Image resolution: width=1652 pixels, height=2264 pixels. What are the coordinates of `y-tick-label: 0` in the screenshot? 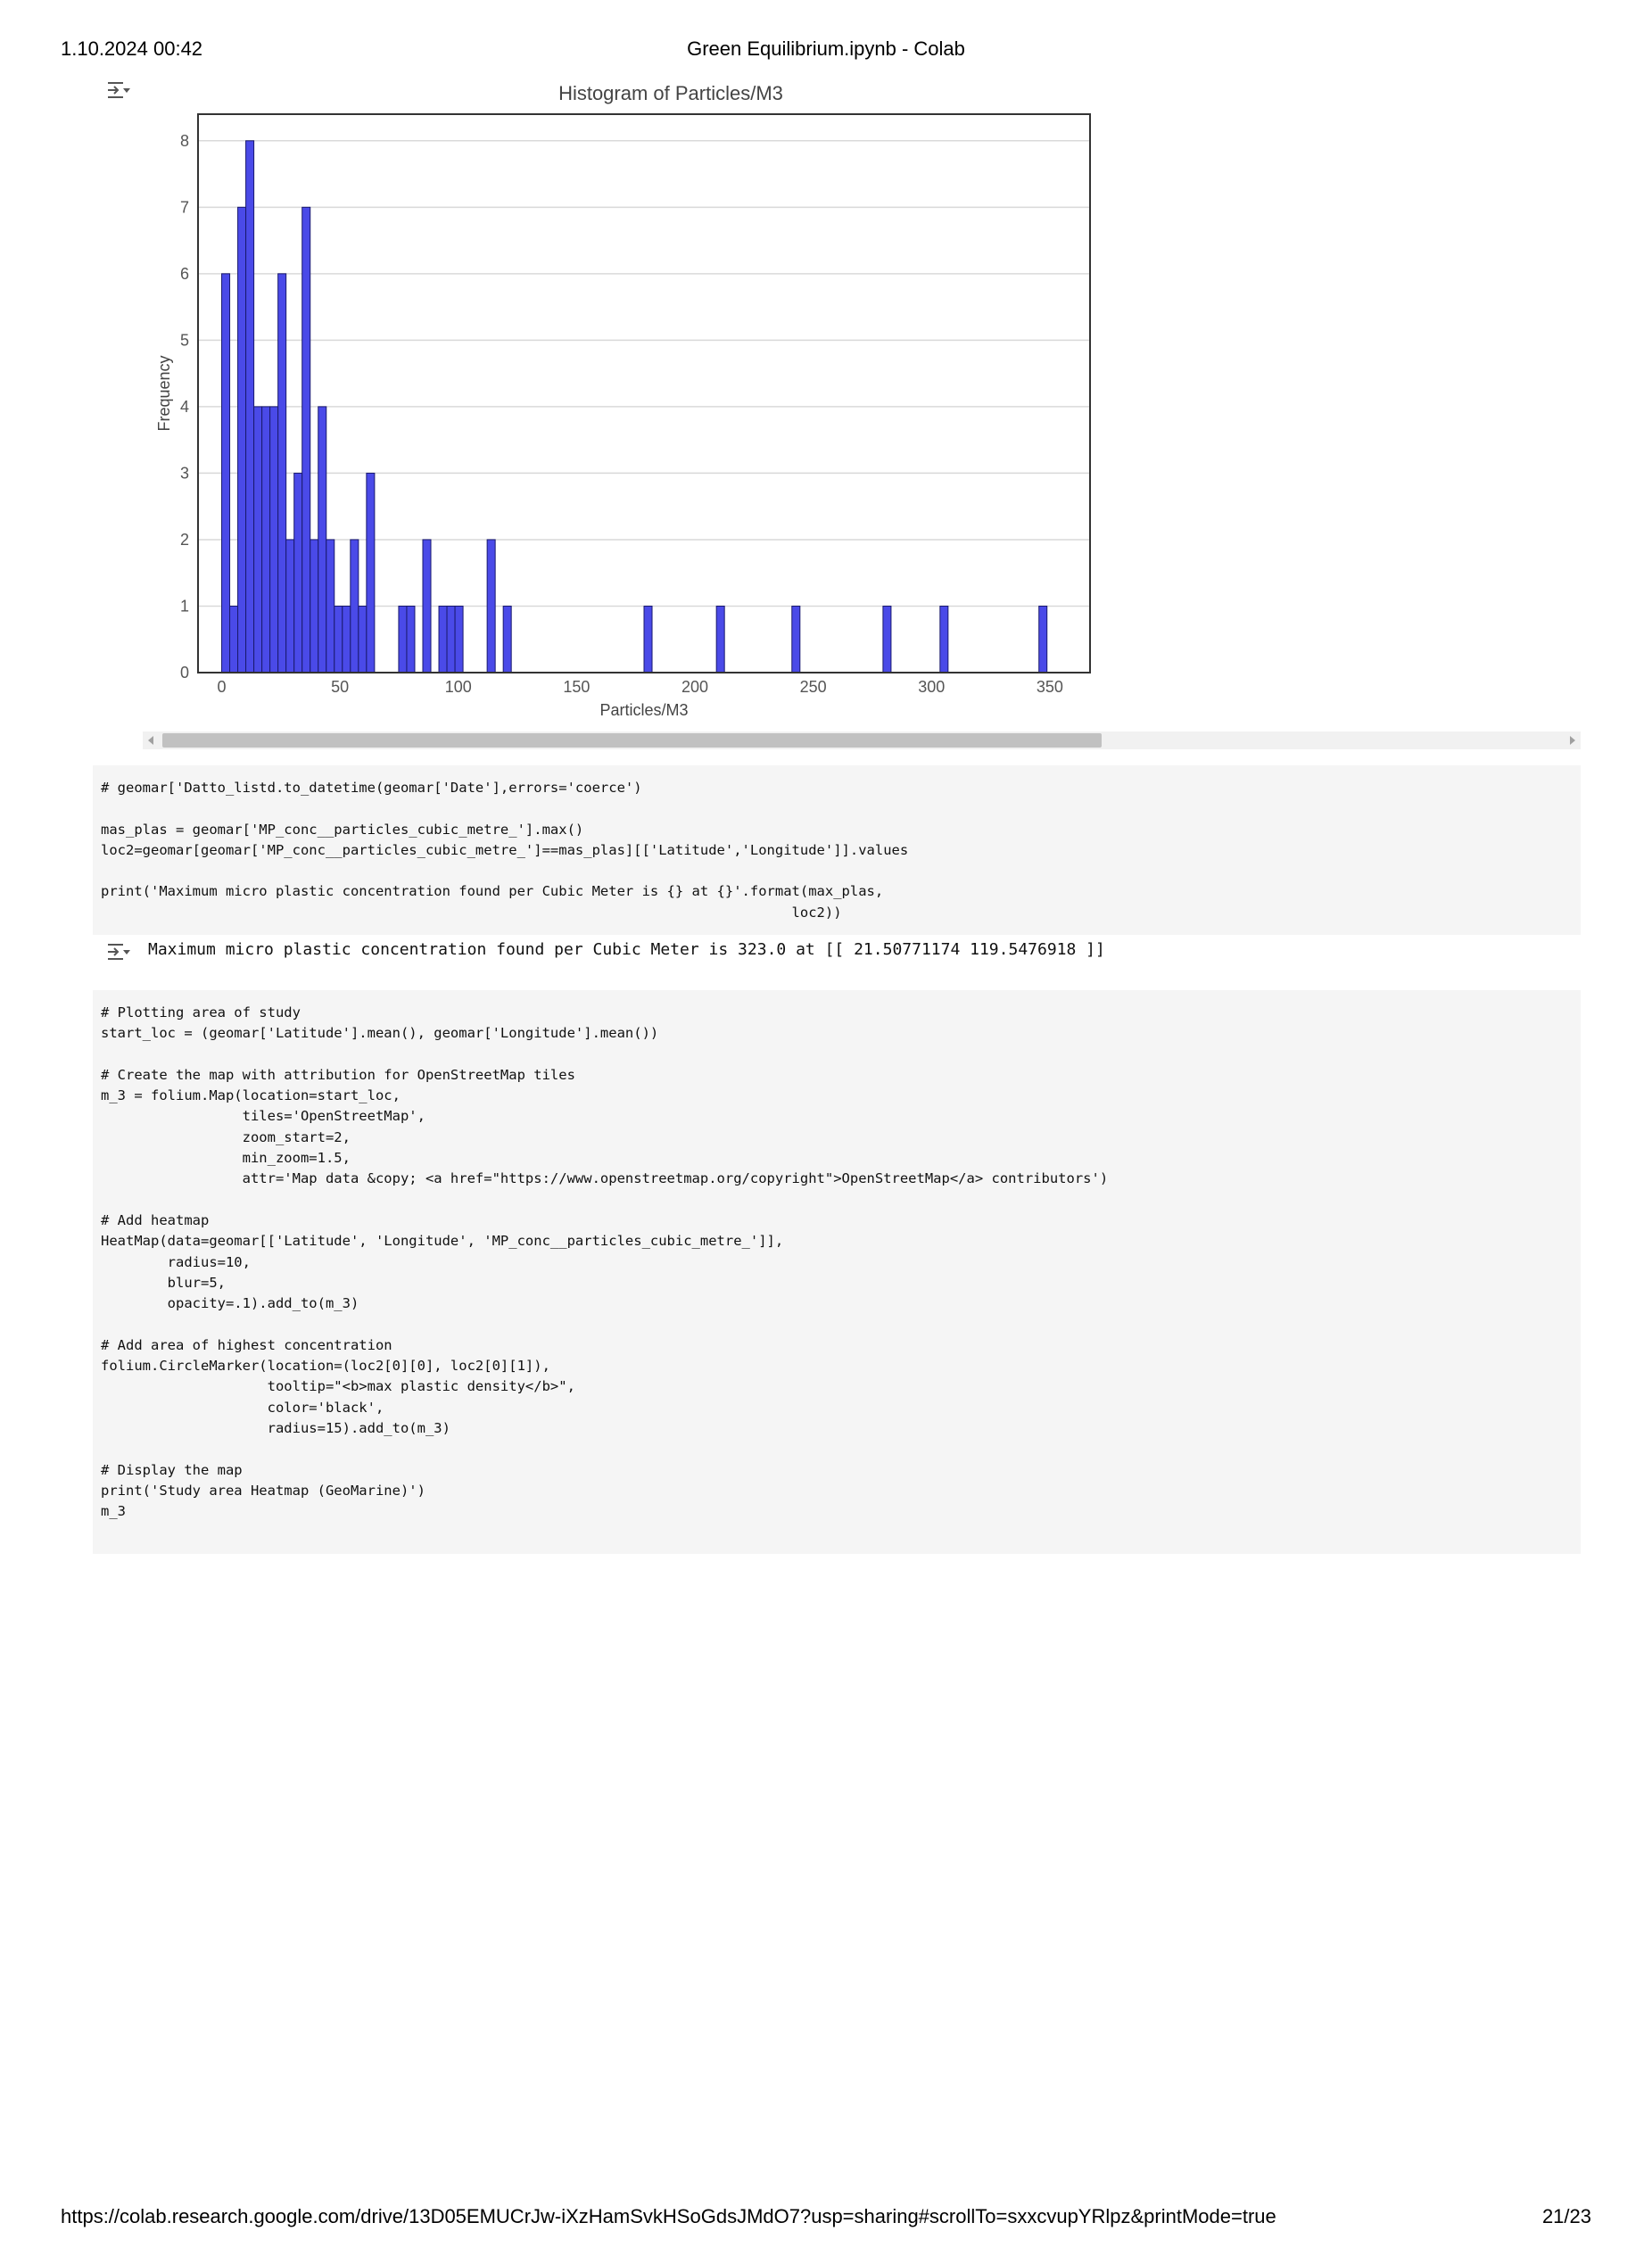 It's located at (184, 673).